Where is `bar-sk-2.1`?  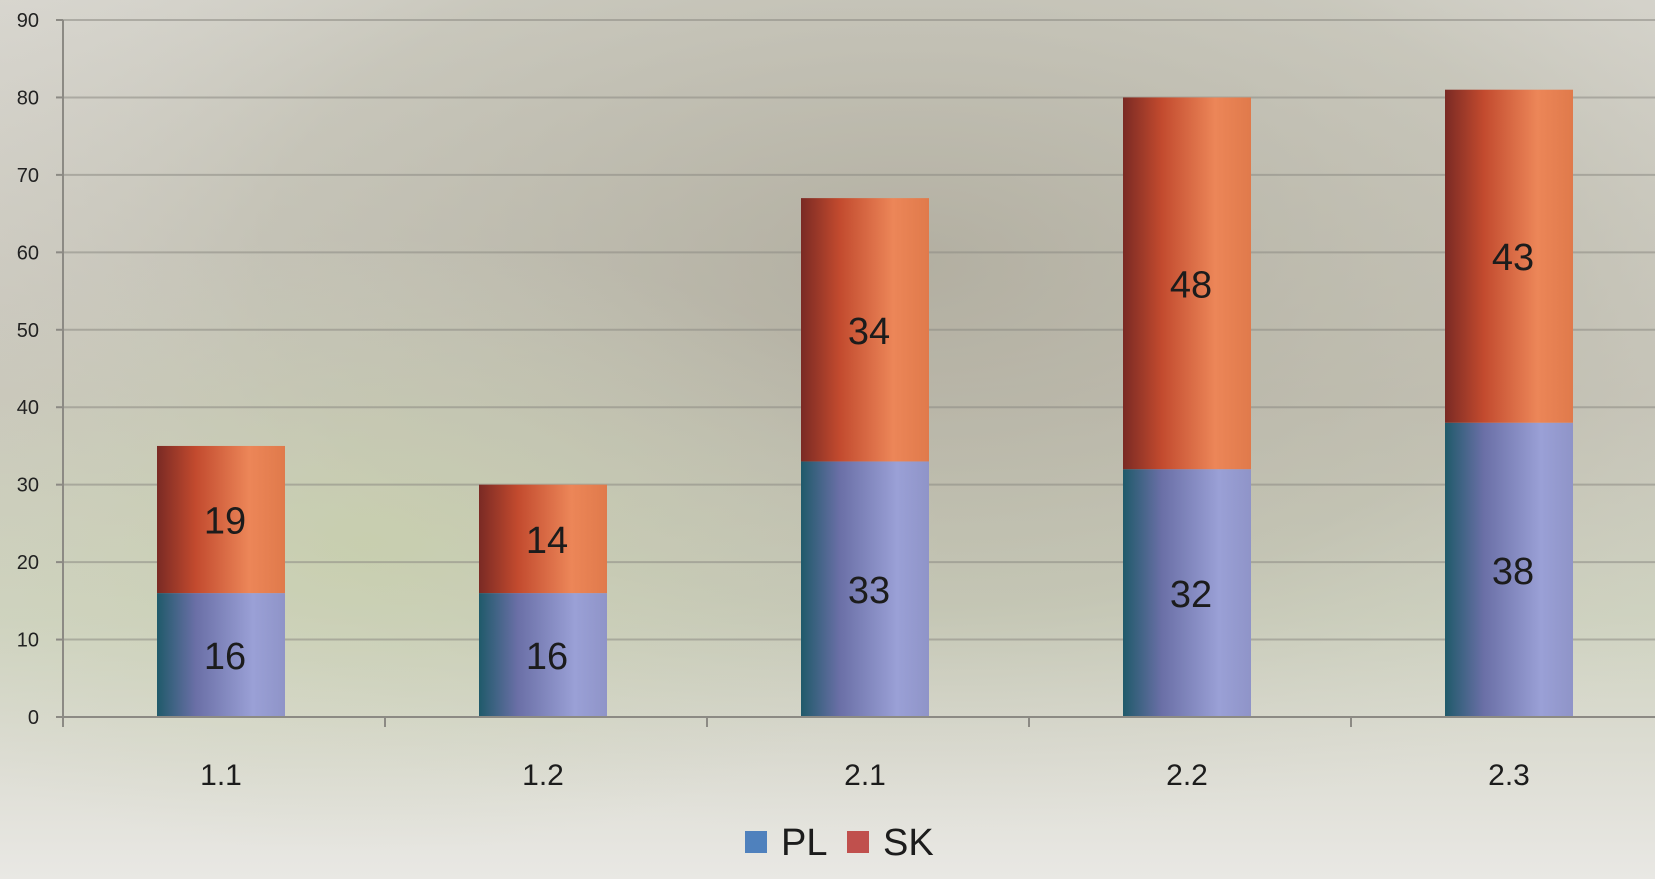 bar-sk-2.1 is located at coordinates (865, 330).